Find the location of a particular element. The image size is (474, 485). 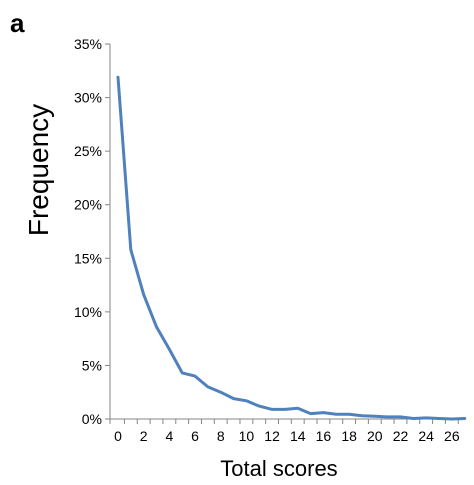

x-tick-label: 0 is located at coordinates (118, 436).